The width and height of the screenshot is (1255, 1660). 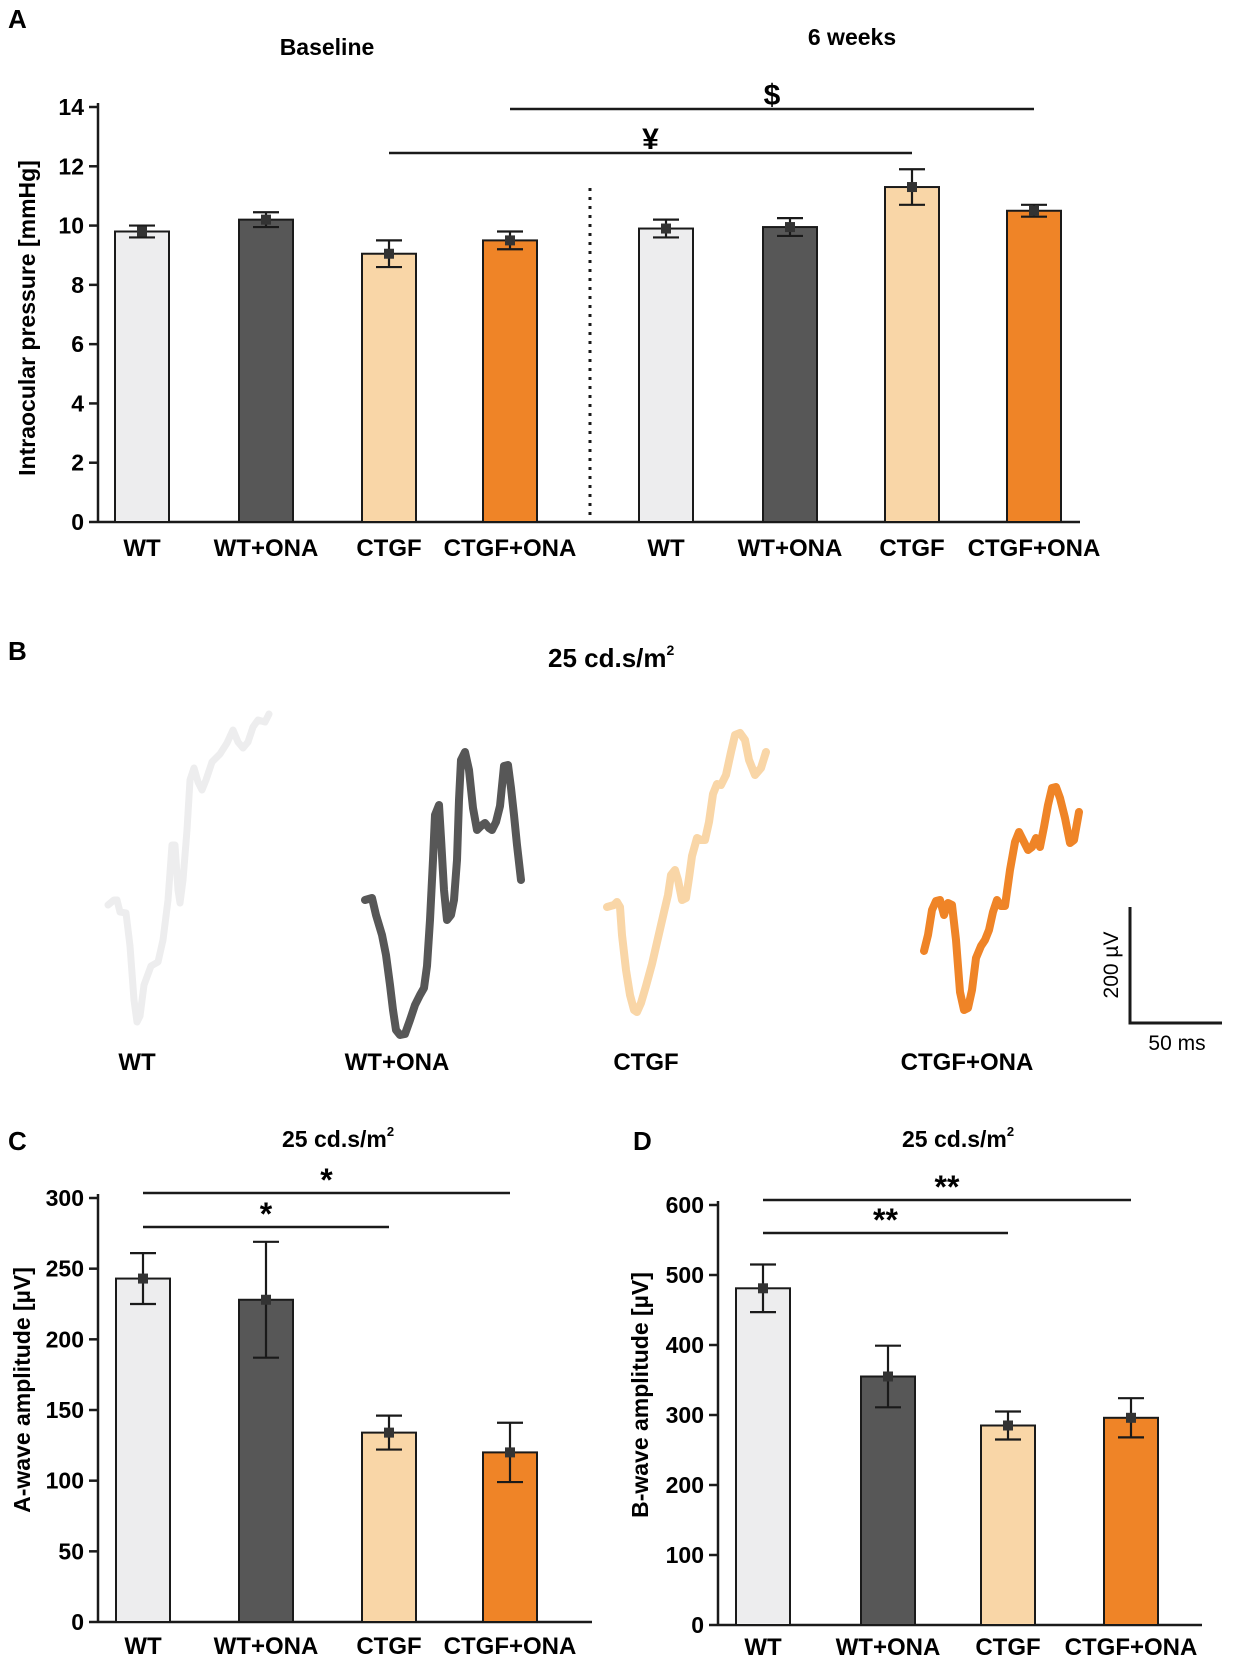 What do you see at coordinates (71, 226) in the screenshot?
I see `y-tick-label: 10` at bounding box center [71, 226].